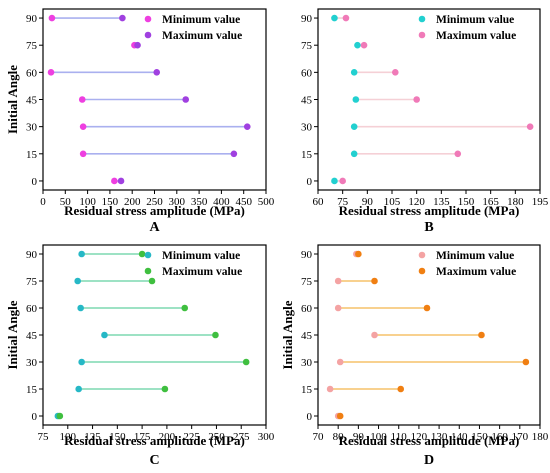 The width and height of the screenshot is (550, 473). What do you see at coordinates (520, 437) in the screenshot?
I see `x-tick-label: 170` at bounding box center [520, 437].